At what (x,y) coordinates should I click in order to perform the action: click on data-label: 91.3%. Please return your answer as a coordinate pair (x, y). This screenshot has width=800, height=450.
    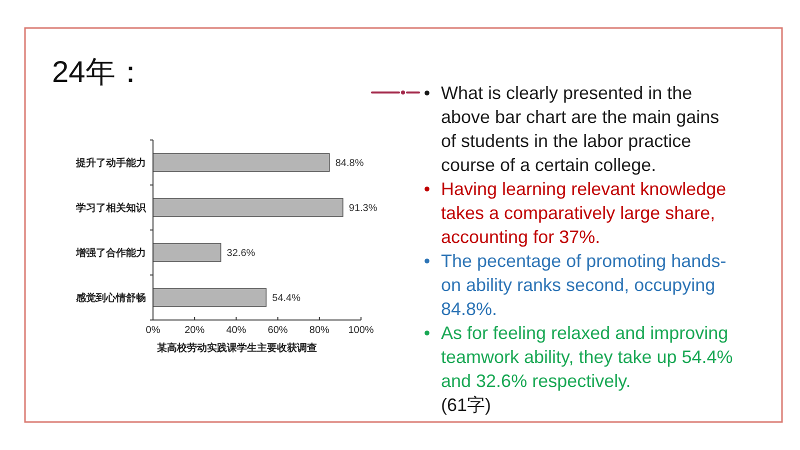
    Looking at the image, I should click on (363, 208).